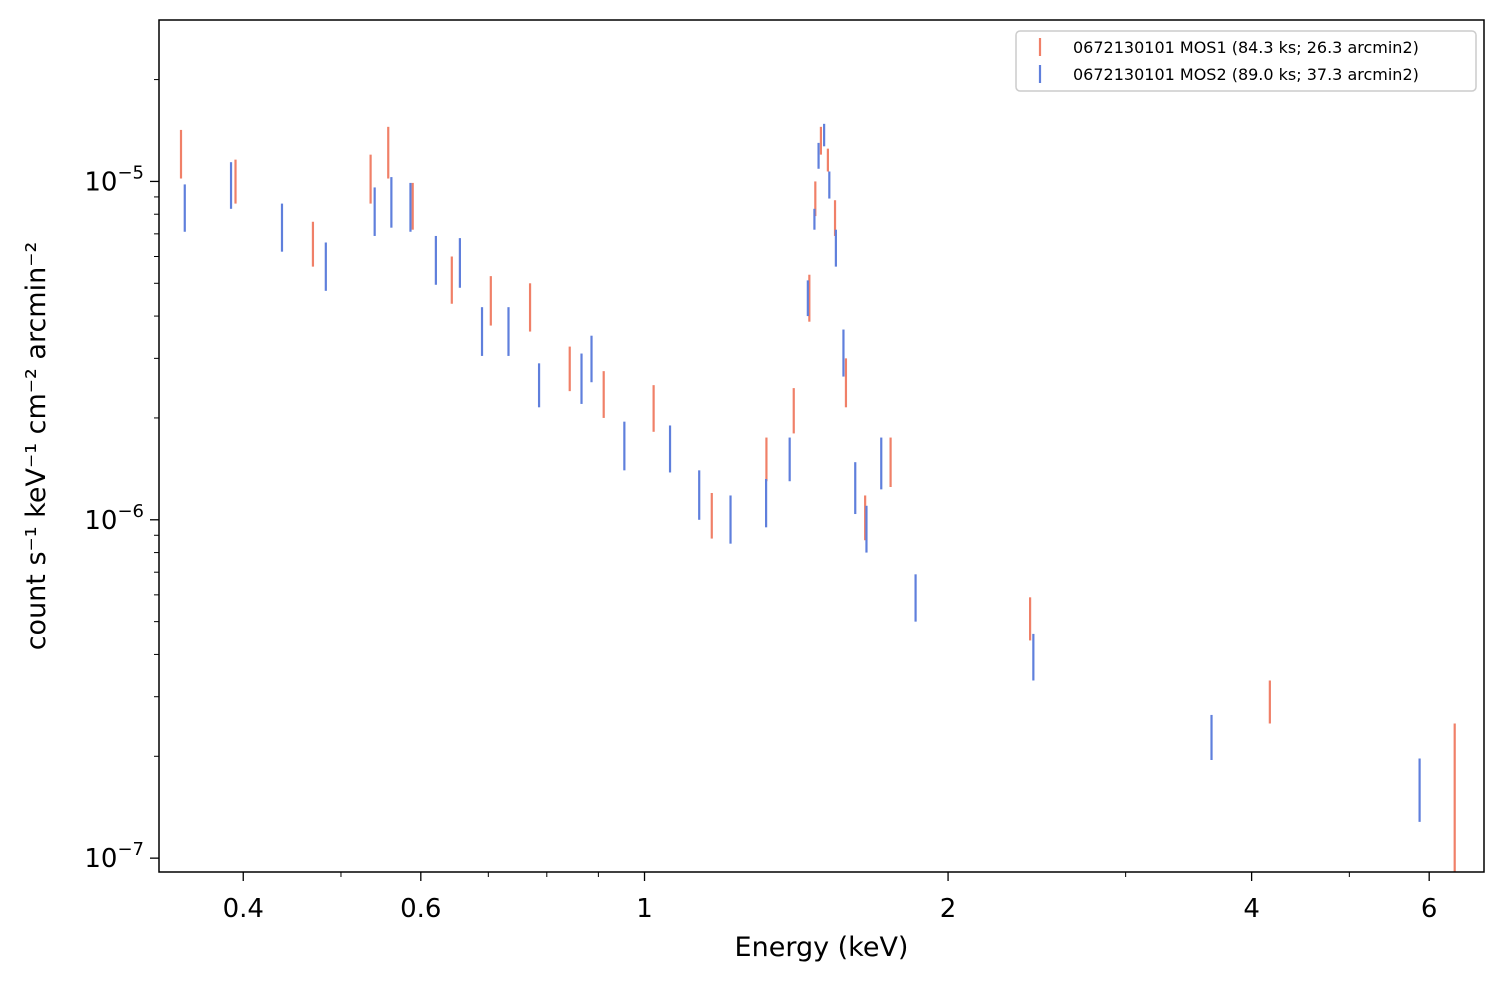 This screenshot has width=1507, height=986. I want to click on y-tick-exponent: −7, so click(130, 849).